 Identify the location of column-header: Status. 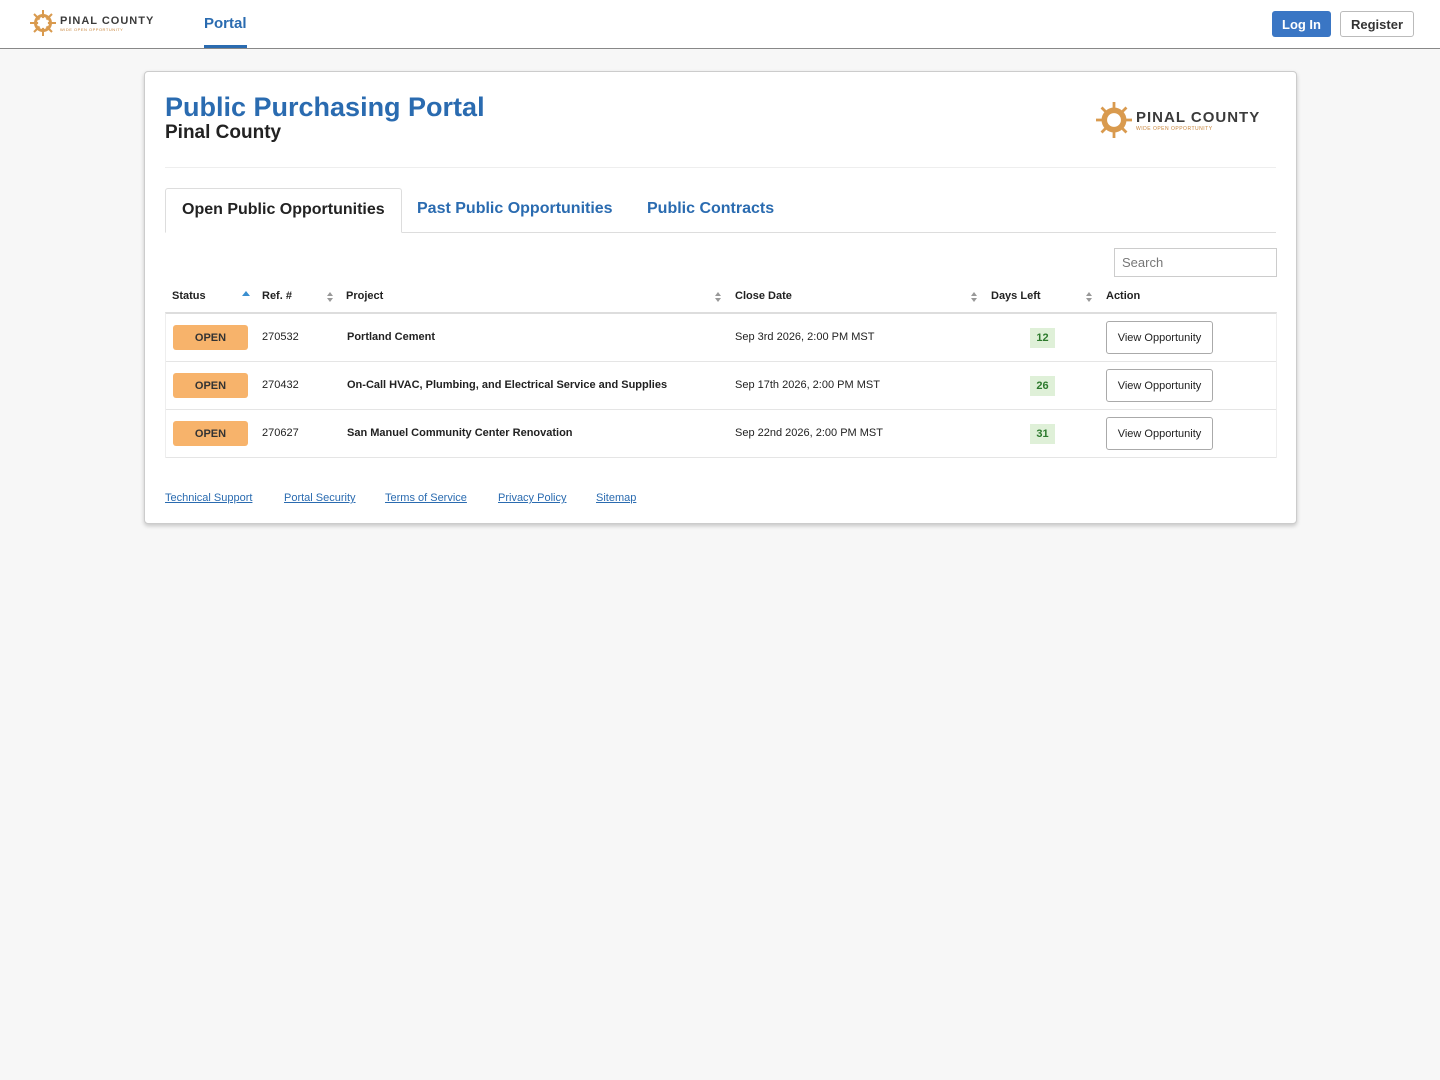
(189, 296).